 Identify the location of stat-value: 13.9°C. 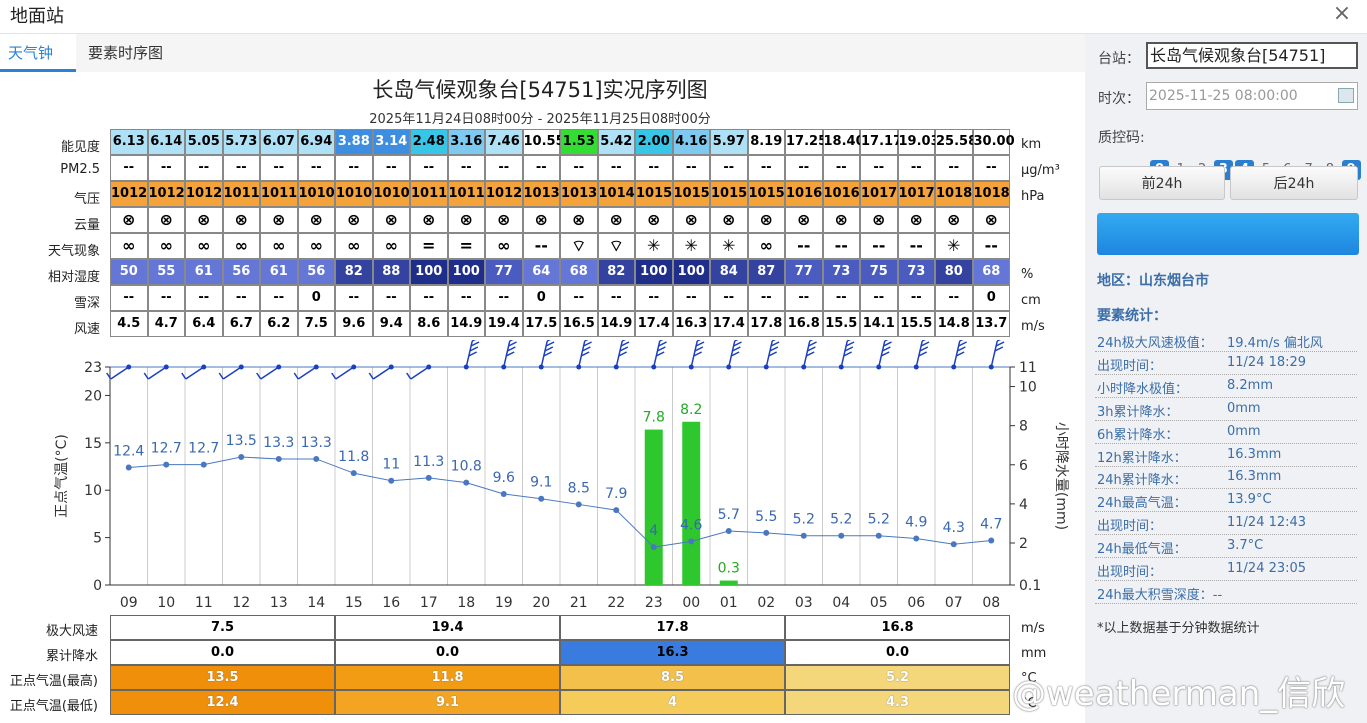
(1249, 500).